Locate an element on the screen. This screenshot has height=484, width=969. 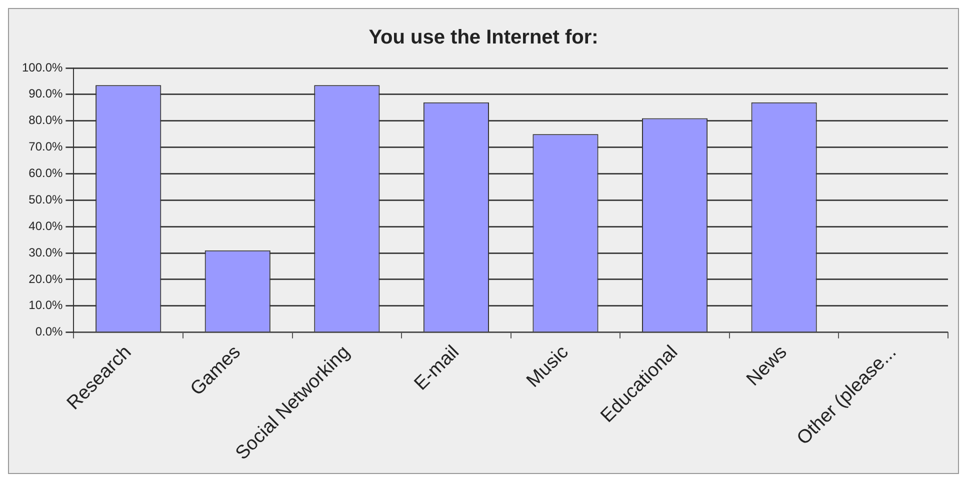
y-tick-label: 10.0% is located at coordinates (46, 305).